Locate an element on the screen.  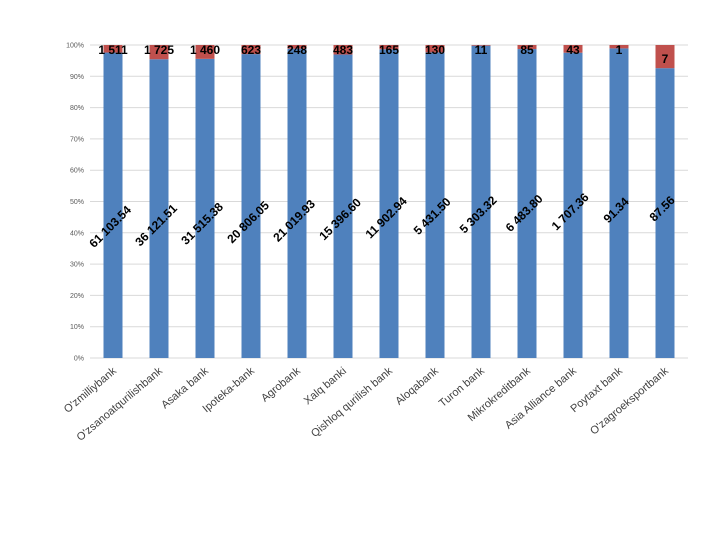
data-label-series-2: 165 is located at coordinates (389, 50).